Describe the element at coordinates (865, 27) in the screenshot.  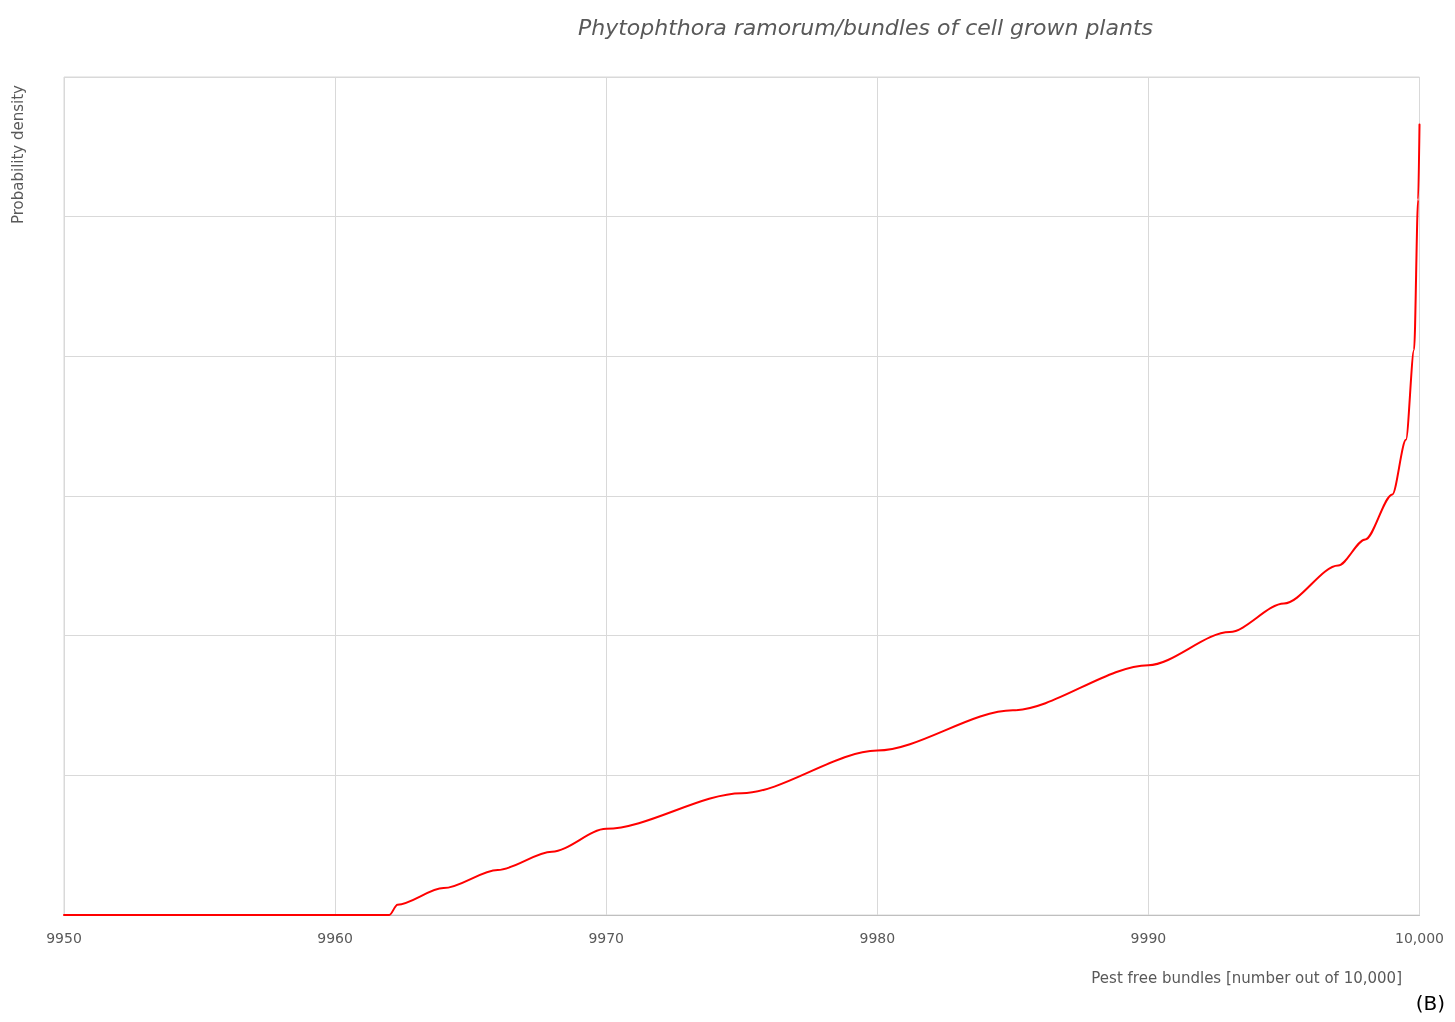
I see `chart-title: Phytophthora ramorum/bundles of cell grown plants` at that location.